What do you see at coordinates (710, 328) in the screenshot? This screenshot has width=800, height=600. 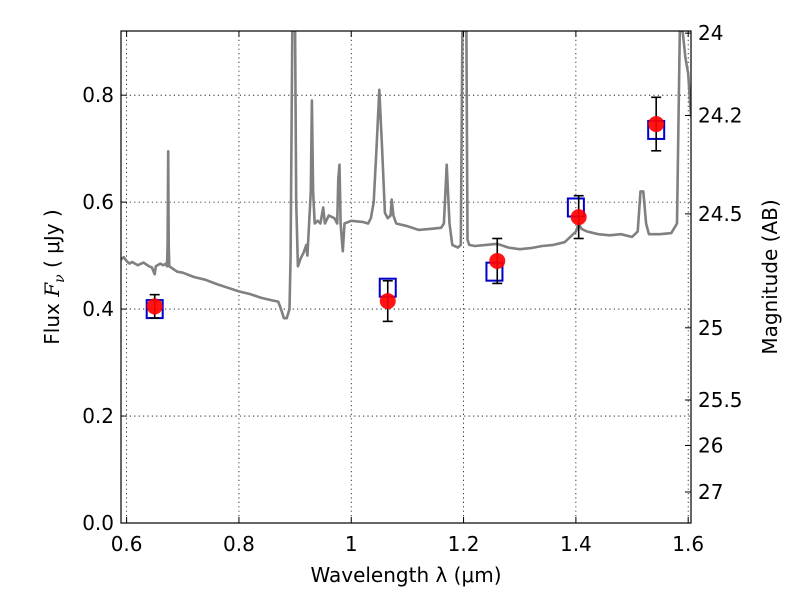 I see `right-tick-label: 25` at bounding box center [710, 328].